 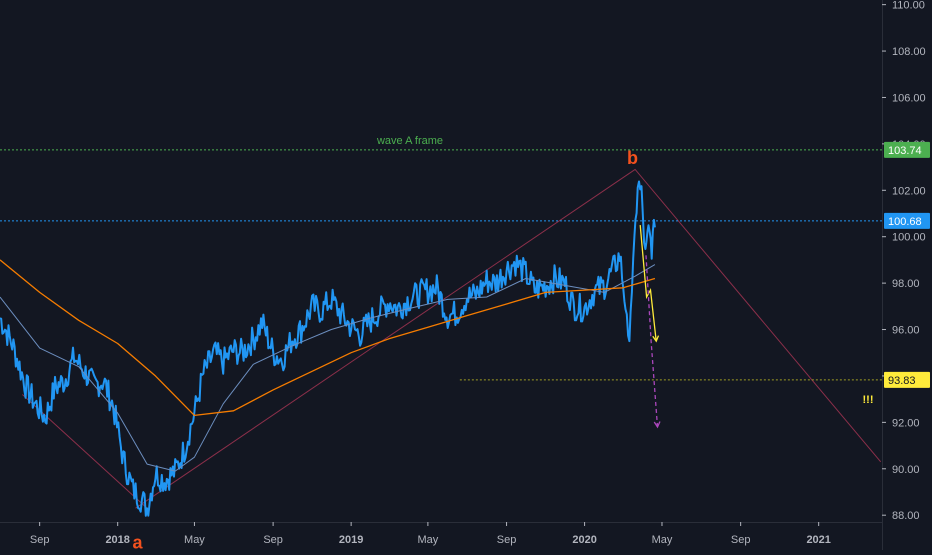 I want to click on x-tick-label: 2019, so click(x=351, y=540).